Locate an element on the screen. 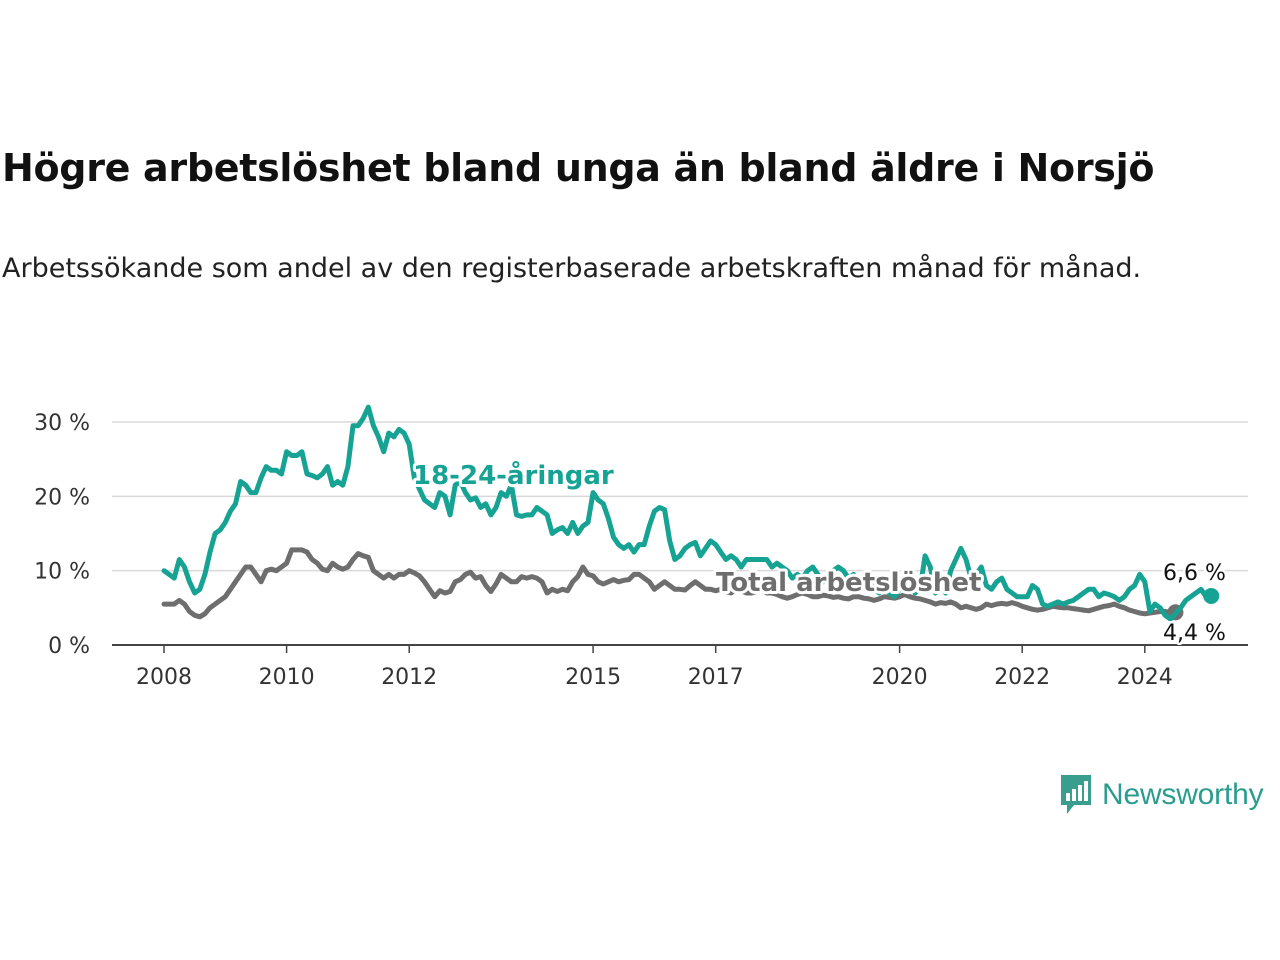 The image size is (1280, 960). x-tick-label: 2024 is located at coordinates (1145, 677).